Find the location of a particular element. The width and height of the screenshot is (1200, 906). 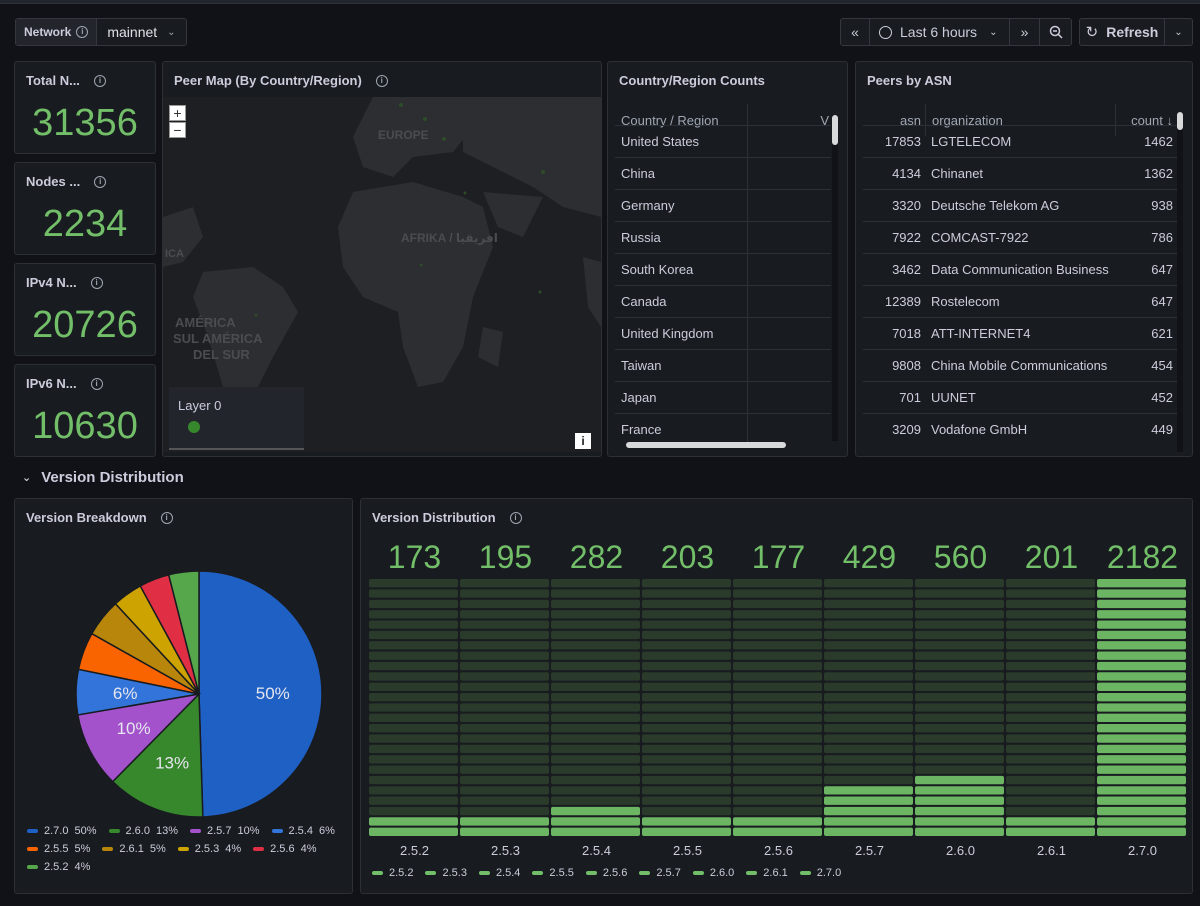

legend-item: 2.6.1 5% is located at coordinates (134, 849).